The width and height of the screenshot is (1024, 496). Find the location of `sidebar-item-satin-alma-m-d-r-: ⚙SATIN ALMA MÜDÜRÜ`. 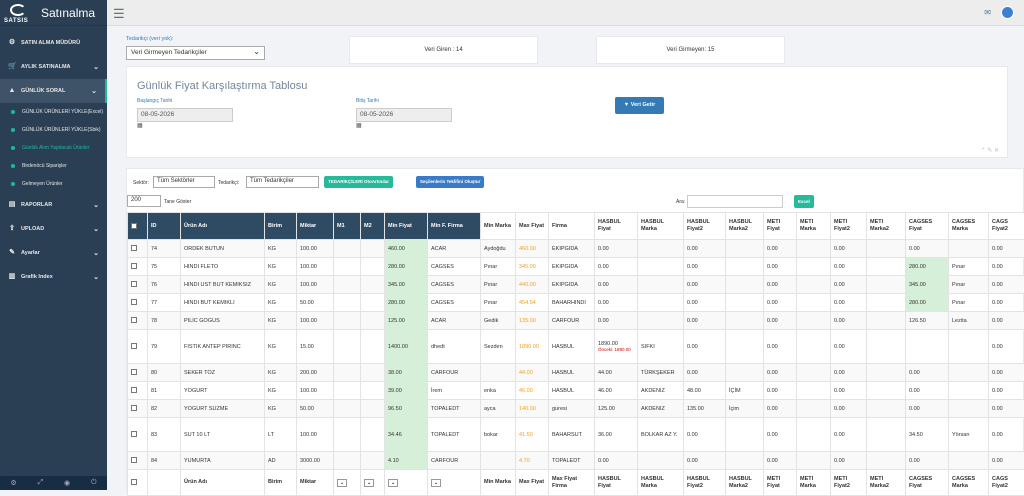

sidebar-item-satin-alma-m-d-r-: ⚙SATIN ALMA MÜDÜRÜ is located at coordinates (53, 43).